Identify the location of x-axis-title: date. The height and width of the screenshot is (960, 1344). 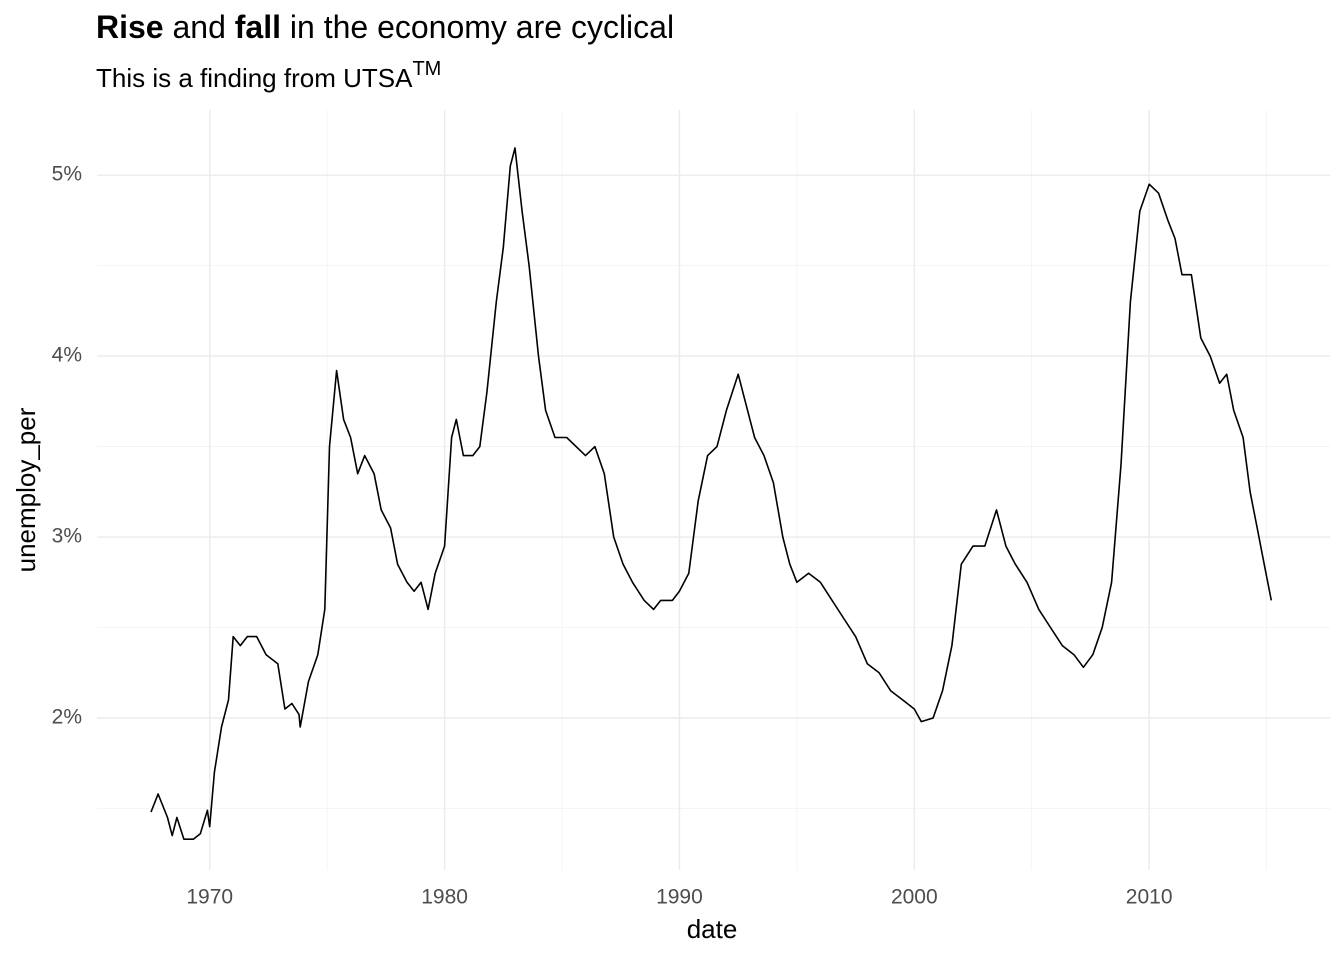
(712, 929).